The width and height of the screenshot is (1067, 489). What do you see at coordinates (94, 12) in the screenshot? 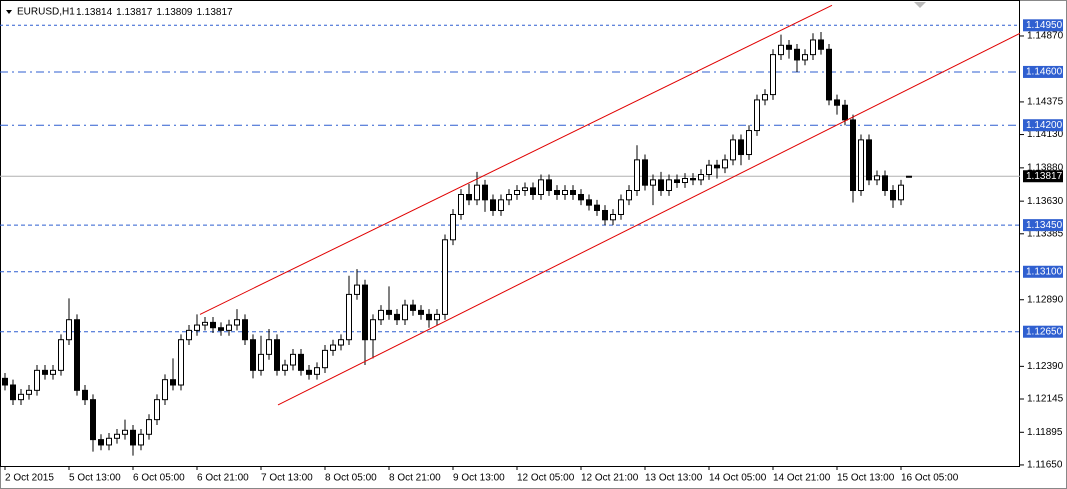
I see `ohlc-open: 1.13814` at bounding box center [94, 12].